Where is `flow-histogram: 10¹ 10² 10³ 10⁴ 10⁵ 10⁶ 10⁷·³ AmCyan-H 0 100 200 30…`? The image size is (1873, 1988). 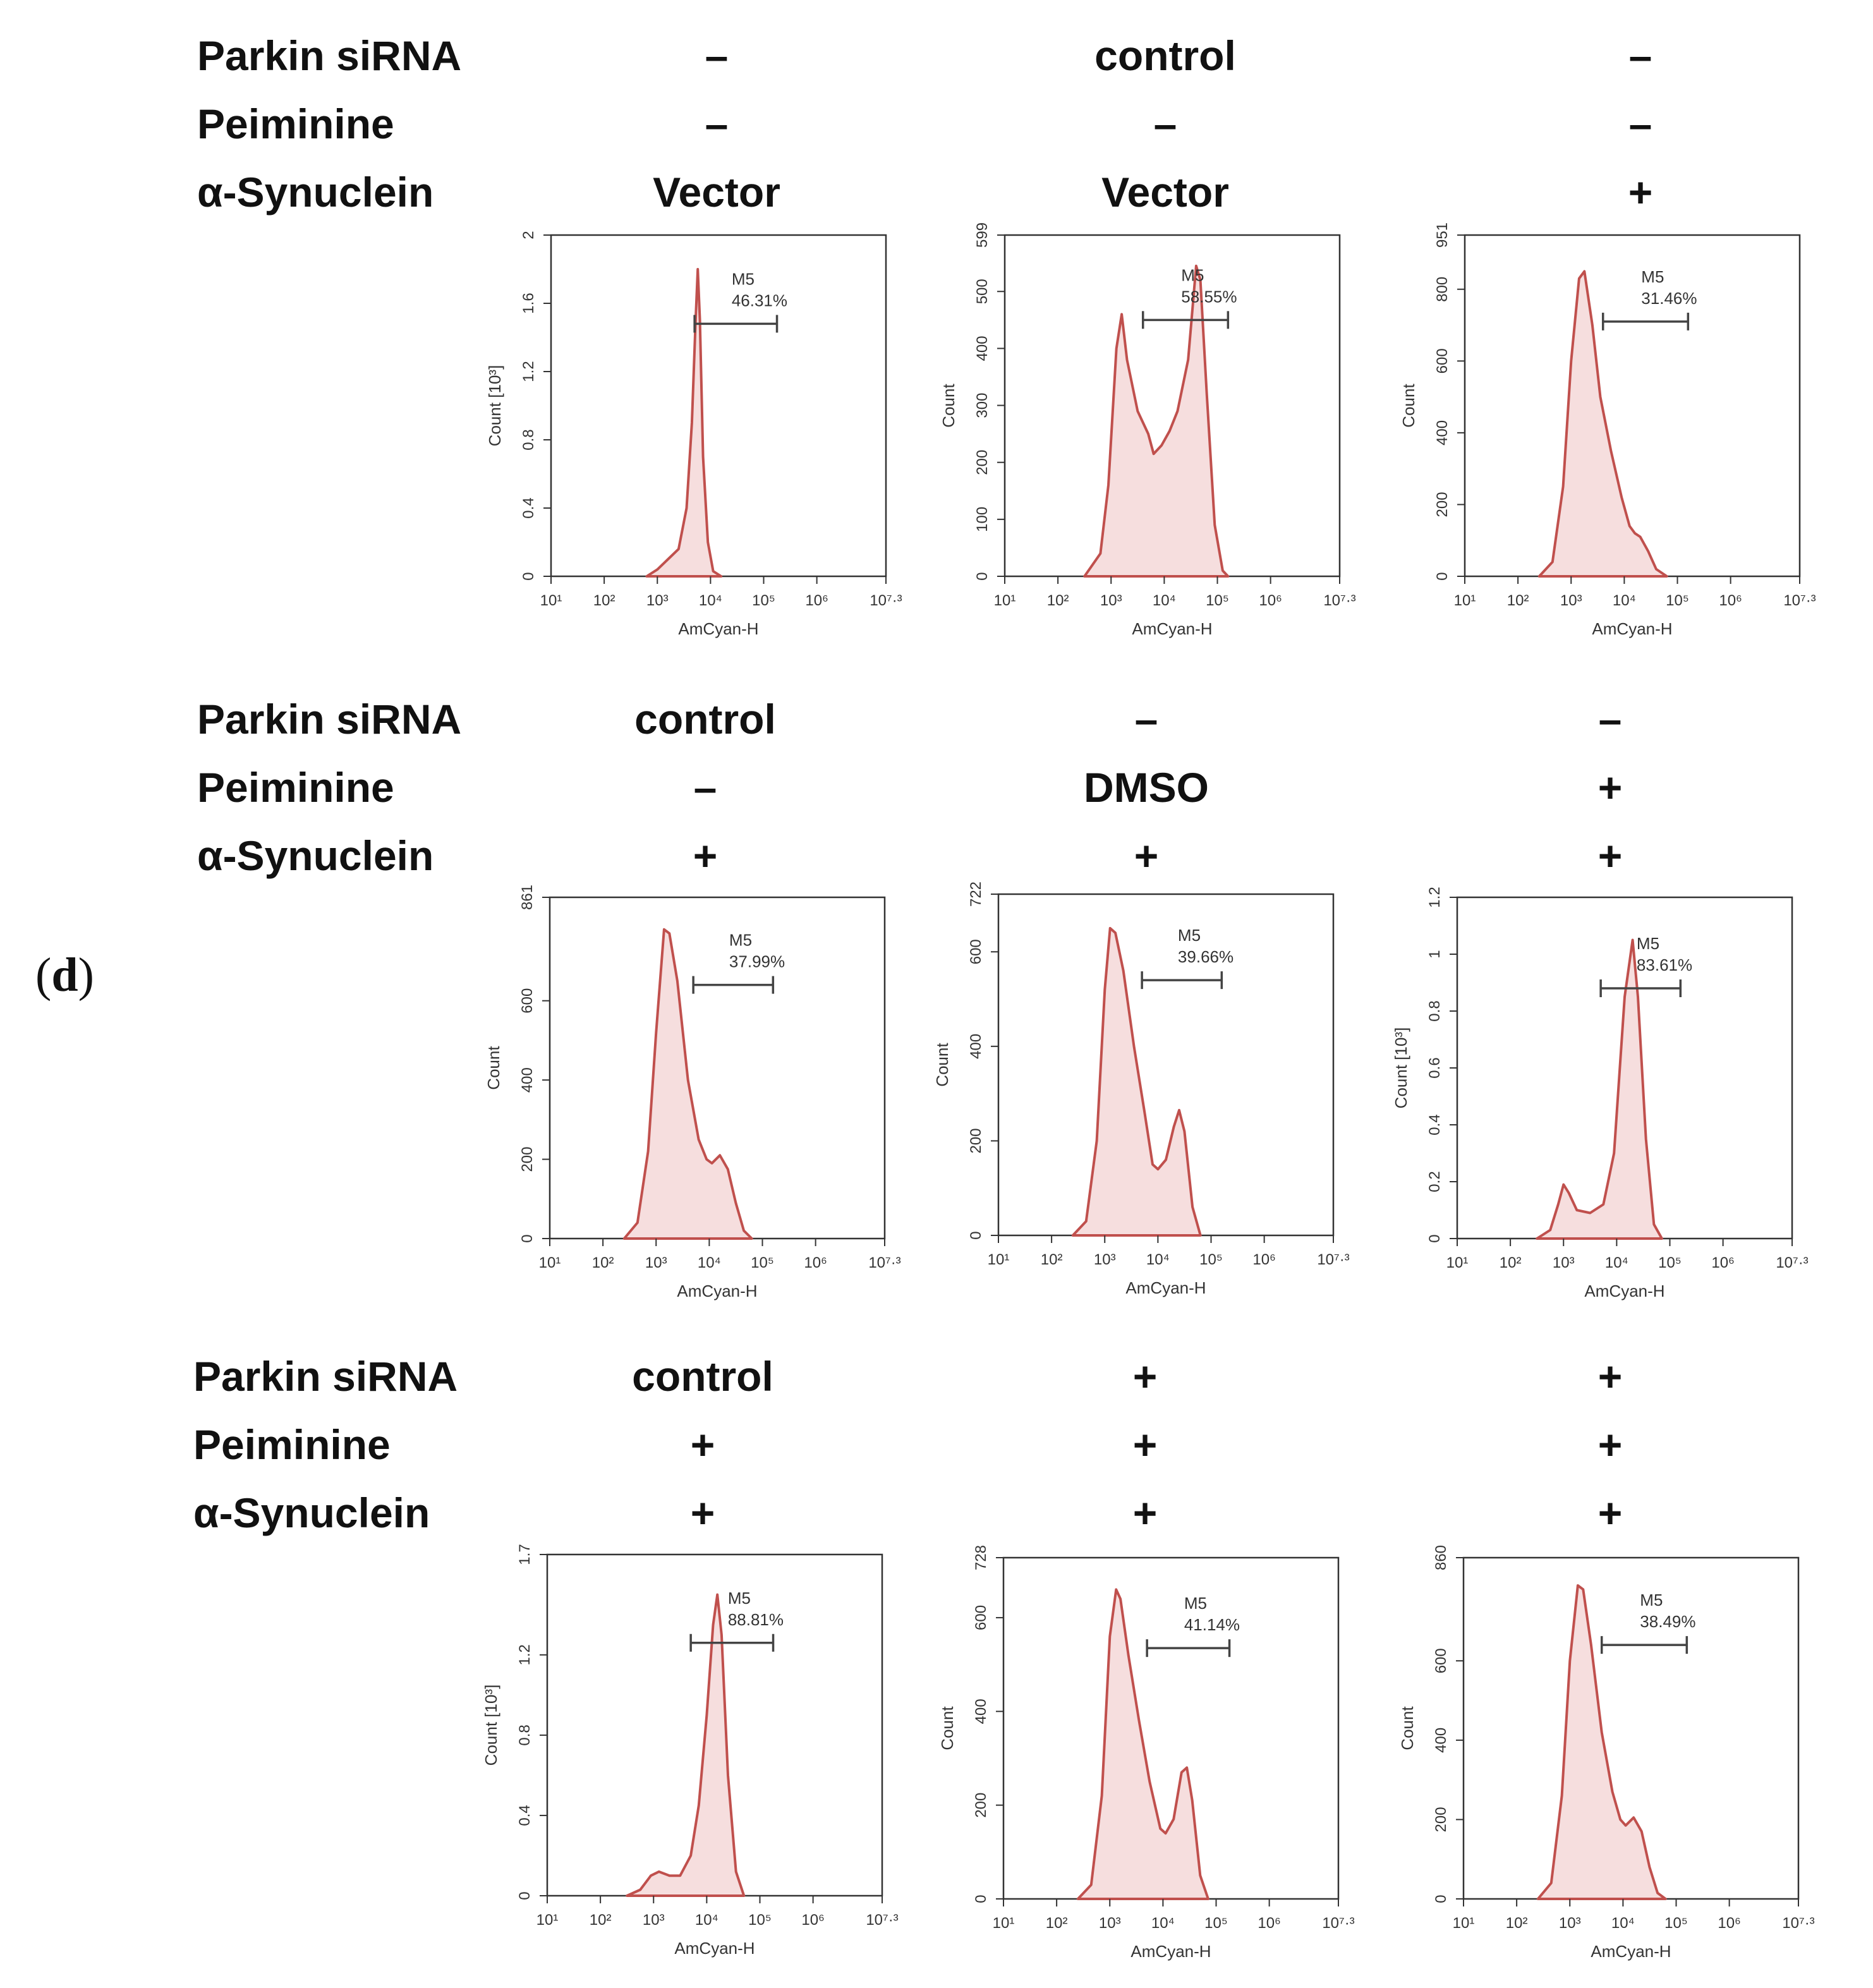 flow-histogram: 10¹ 10² 10³ 10⁴ 10⁵ 10⁶ 10⁷·³ AmCyan-H 0 100 200 30… is located at coordinates (1147, 430).